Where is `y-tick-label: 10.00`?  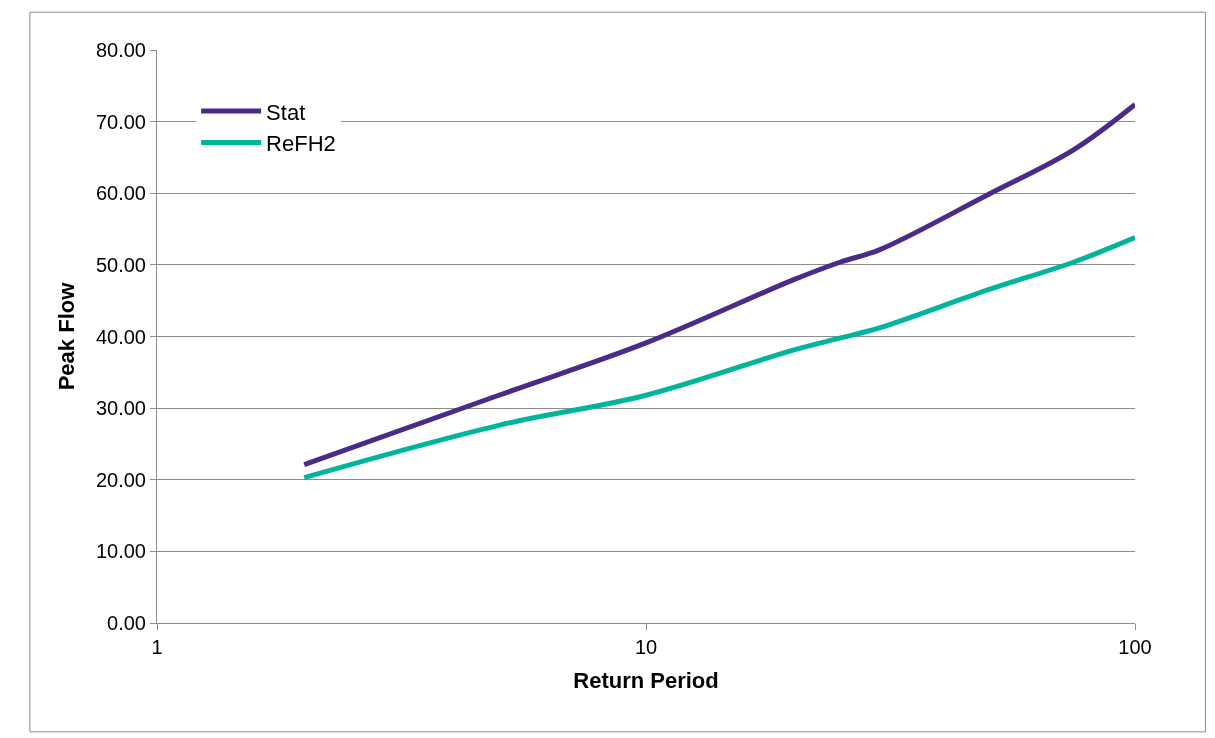
y-tick-label: 10.00 is located at coordinates (120, 551).